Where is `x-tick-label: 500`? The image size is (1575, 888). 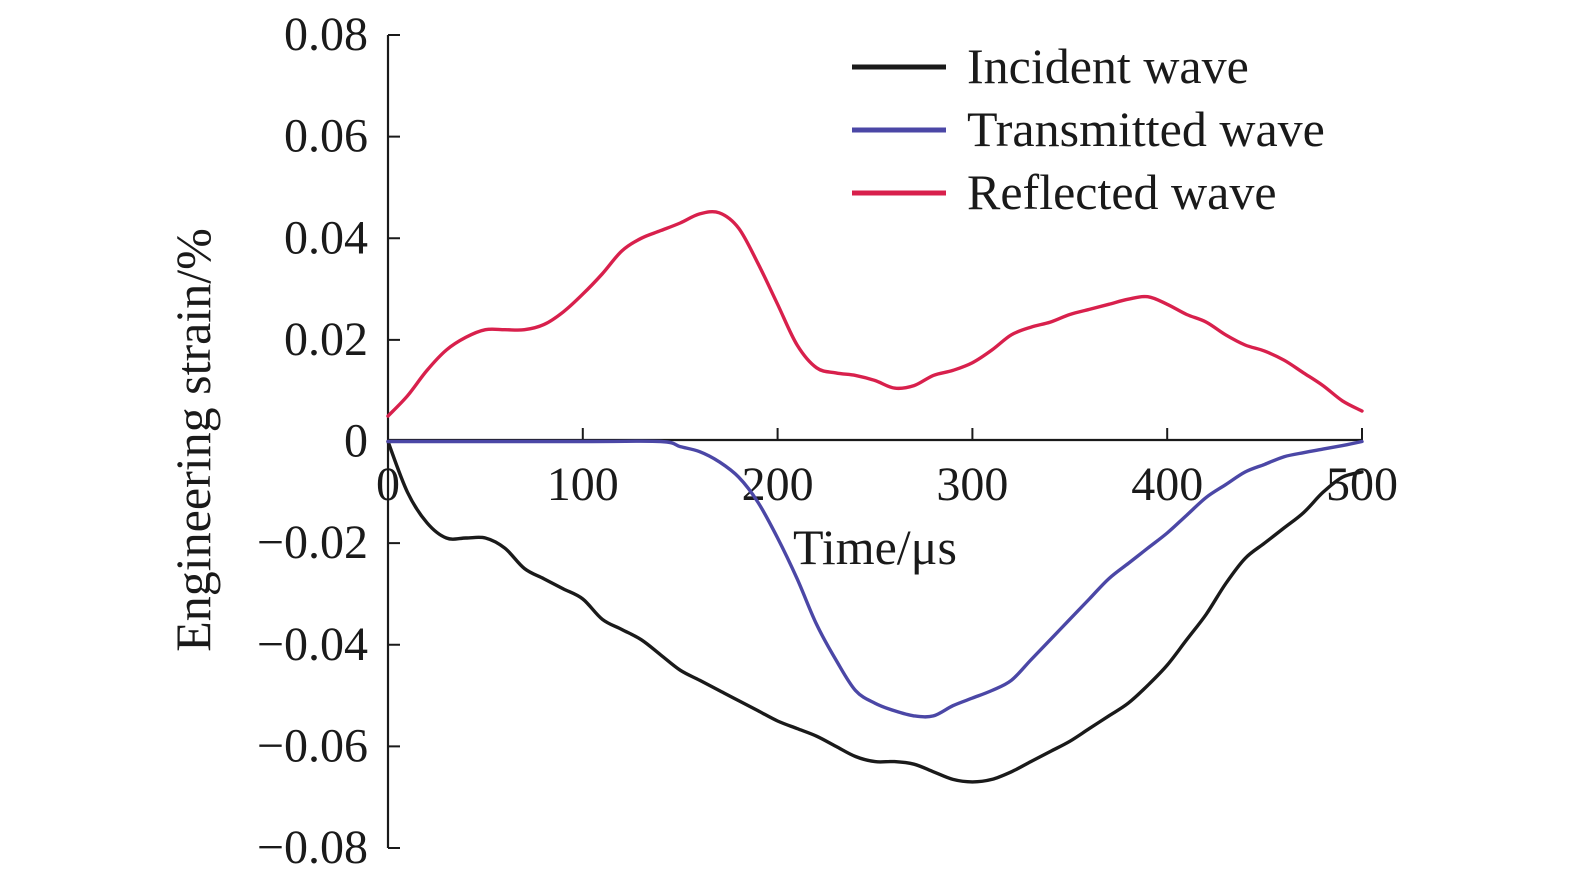 x-tick-label: 500 is located at coordinates (1362, 484).